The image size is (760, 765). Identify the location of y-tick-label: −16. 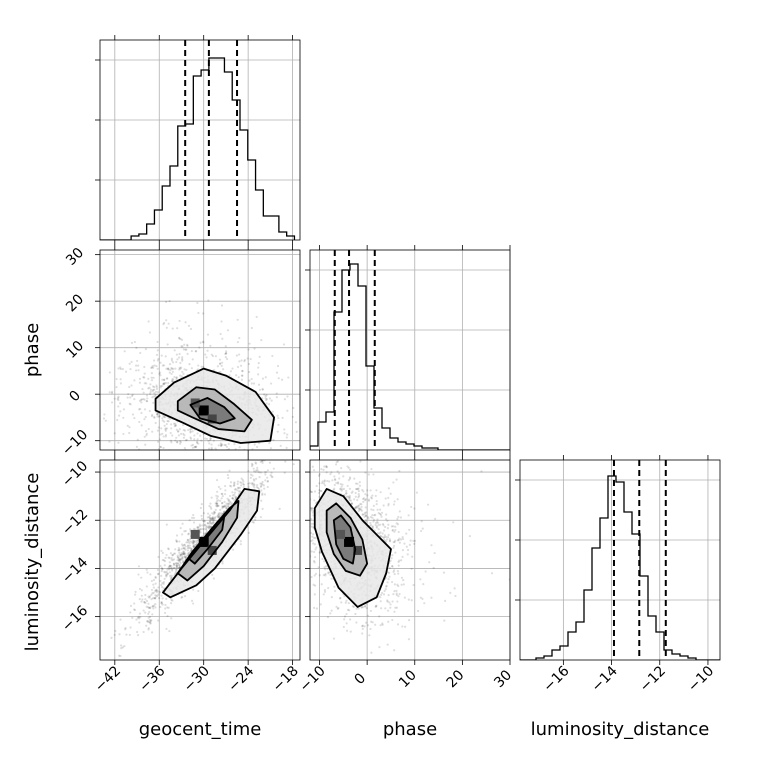
(75, 619).